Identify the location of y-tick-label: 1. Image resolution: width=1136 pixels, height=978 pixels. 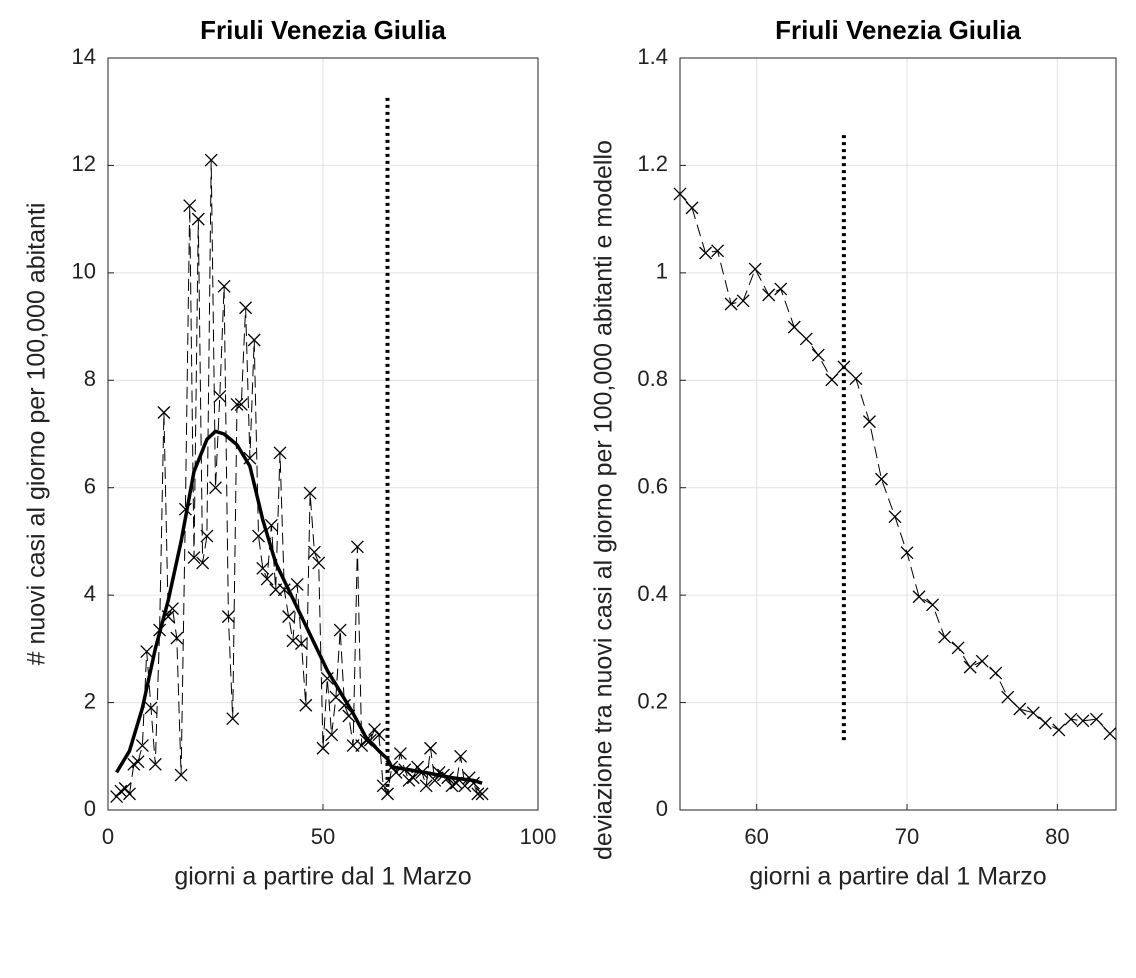
(662, 271).